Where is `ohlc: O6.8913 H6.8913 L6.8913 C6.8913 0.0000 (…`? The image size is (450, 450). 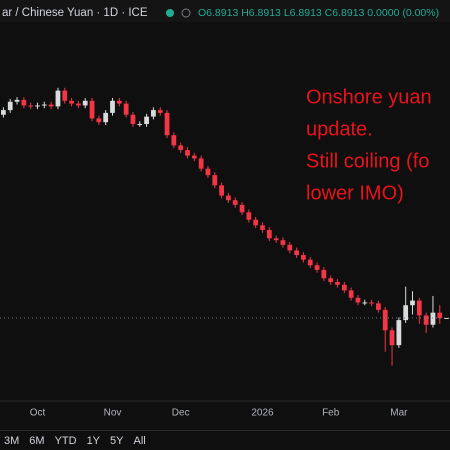
ohlc: O6.8913 H6.8913 L6.8913 C6.8913 0.0000 (… is located at coordinates (318, 13).